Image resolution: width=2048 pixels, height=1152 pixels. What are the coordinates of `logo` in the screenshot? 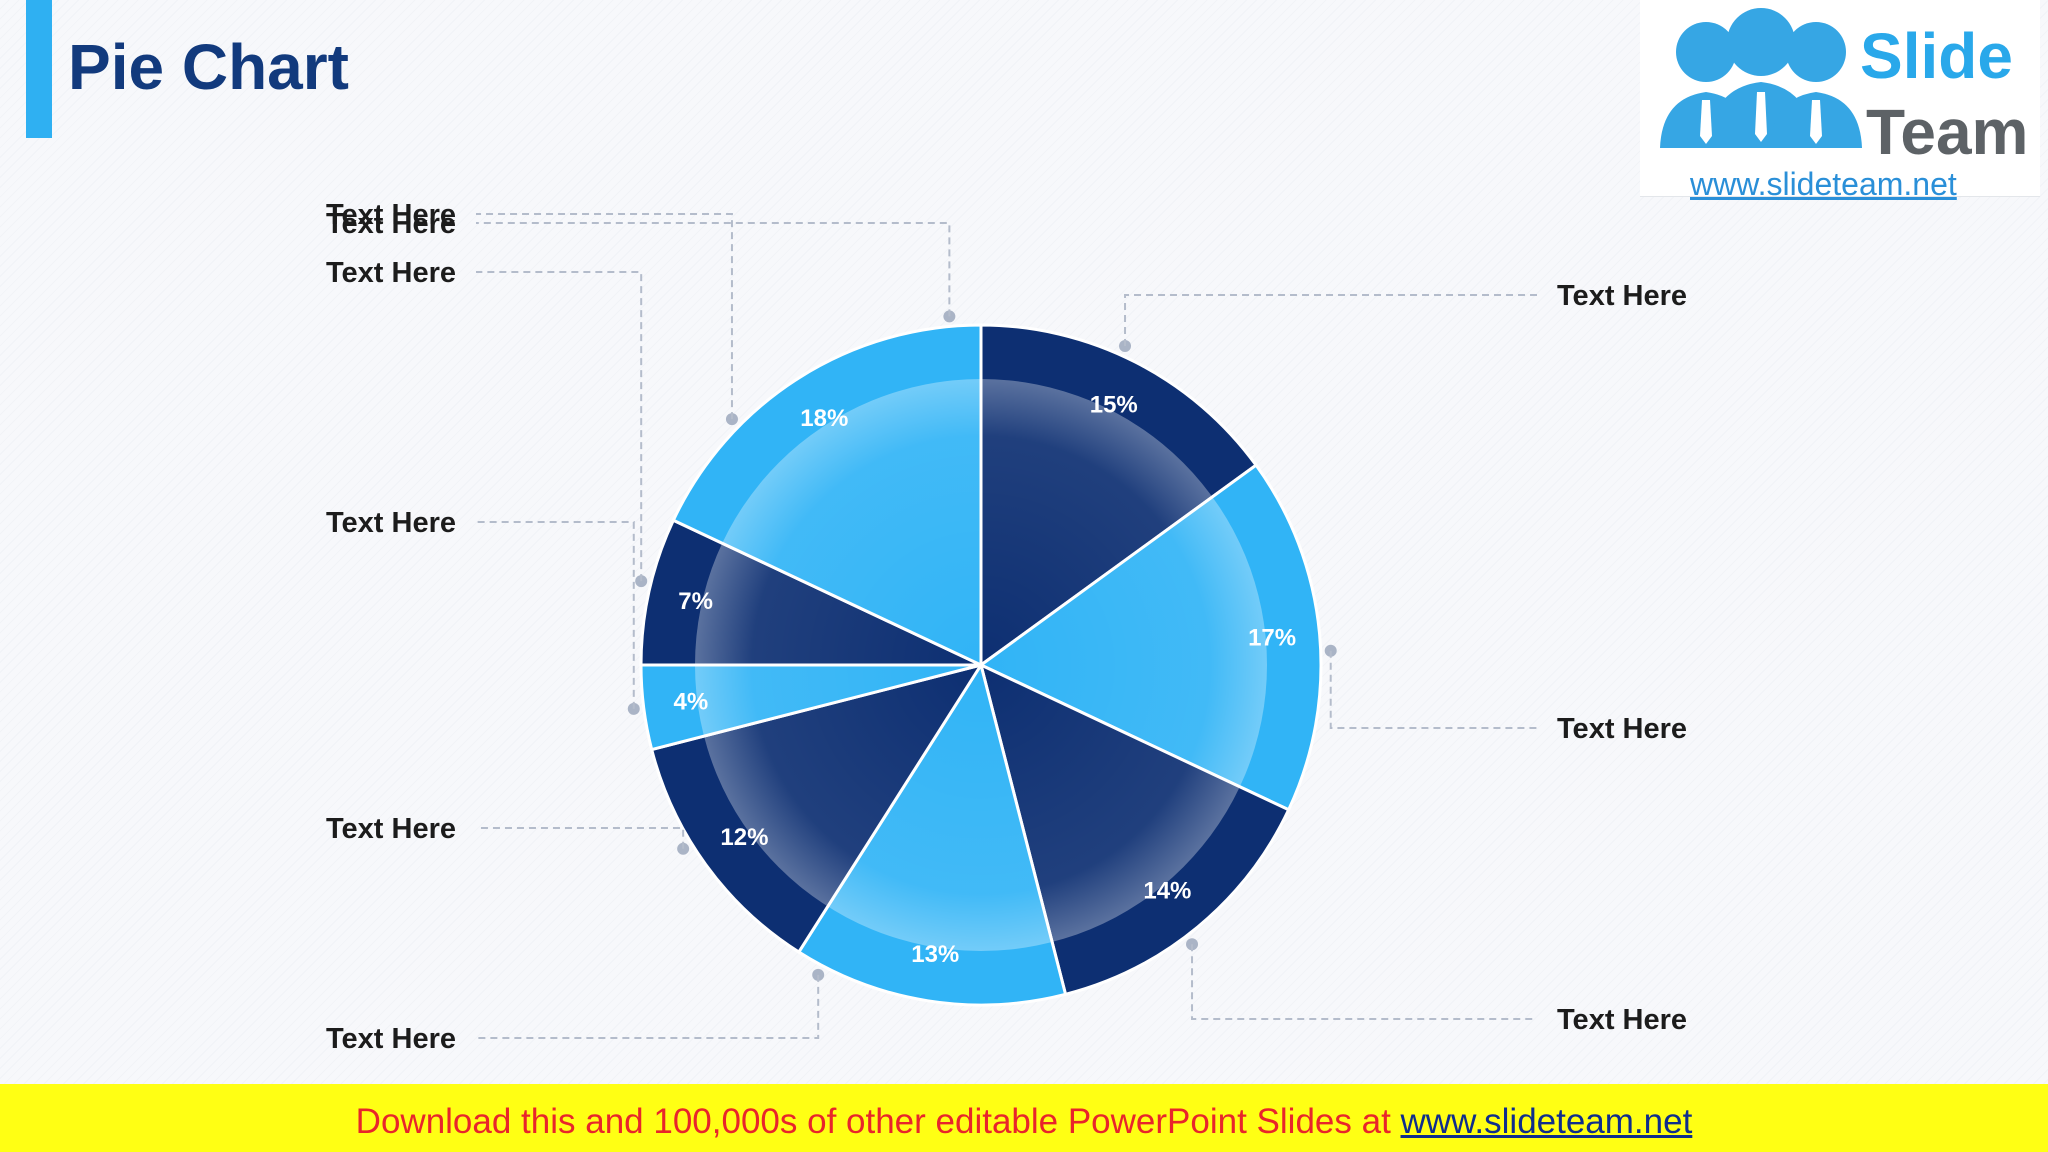 It's located at (1840, 98).